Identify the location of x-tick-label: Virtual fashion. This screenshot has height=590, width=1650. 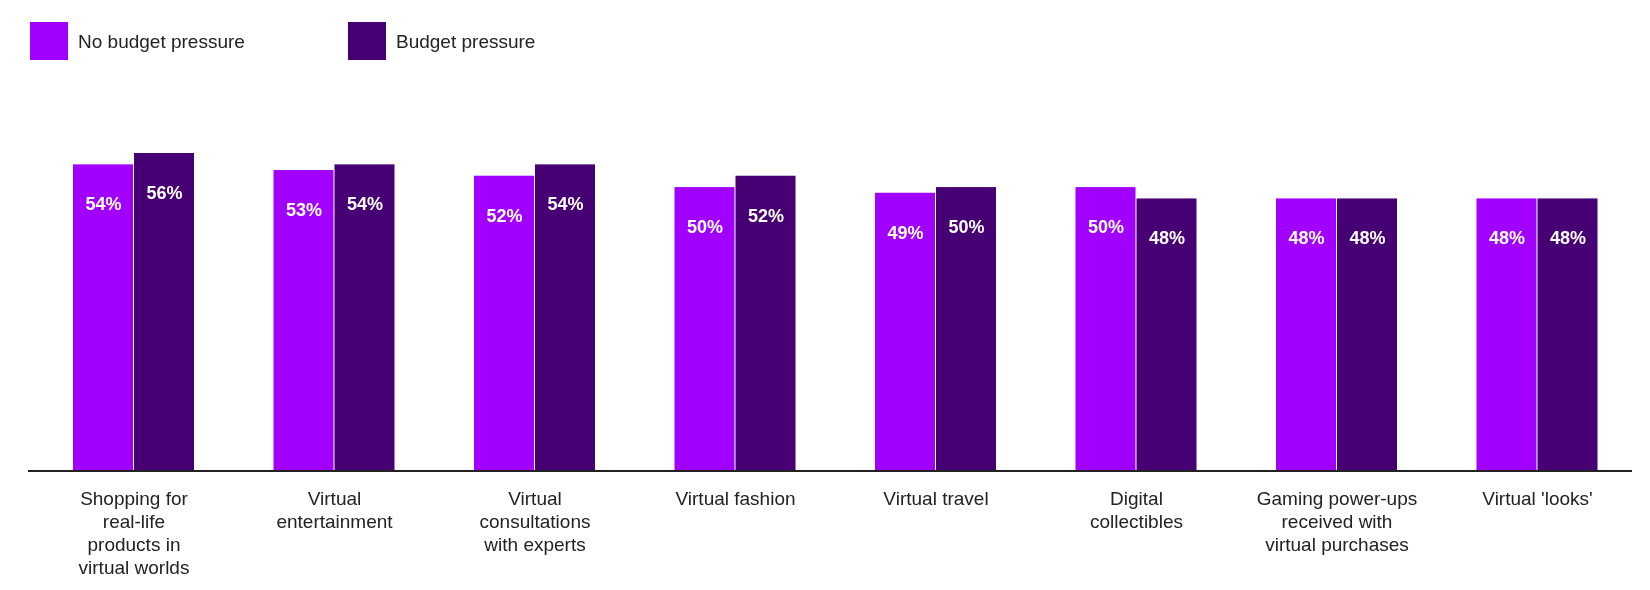
(735, 498).